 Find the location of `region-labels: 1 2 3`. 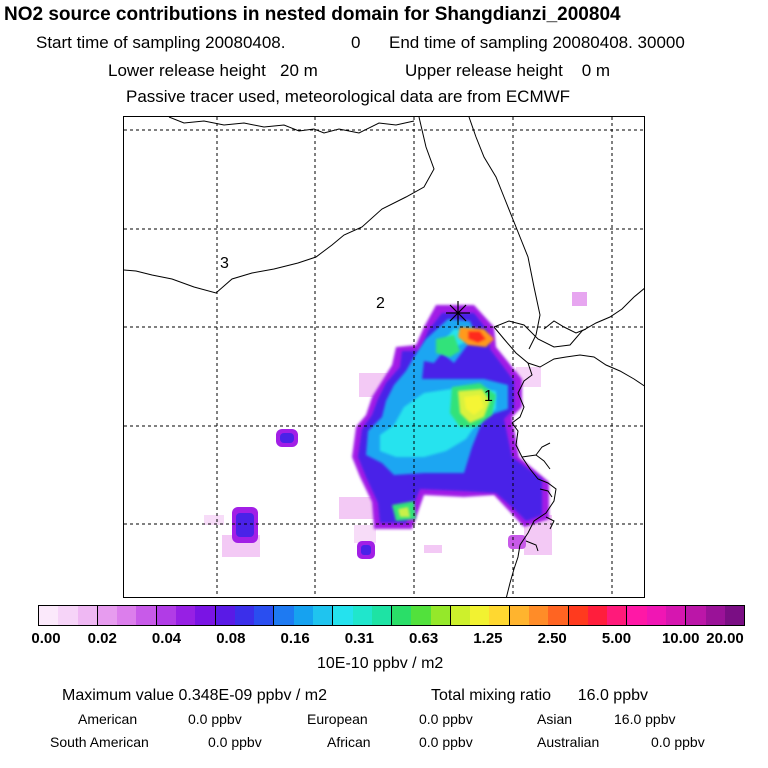

region-labels: 1 2 3 is located at coordinates (356, 330).